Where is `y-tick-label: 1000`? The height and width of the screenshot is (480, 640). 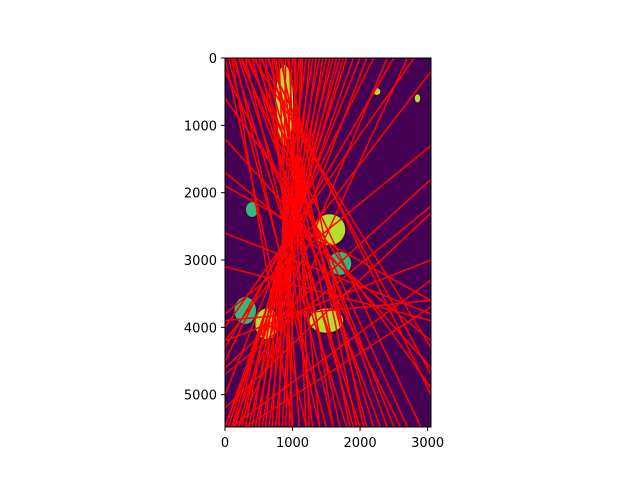
y-tick-label: 1000 is located at coordinates (200, 126).